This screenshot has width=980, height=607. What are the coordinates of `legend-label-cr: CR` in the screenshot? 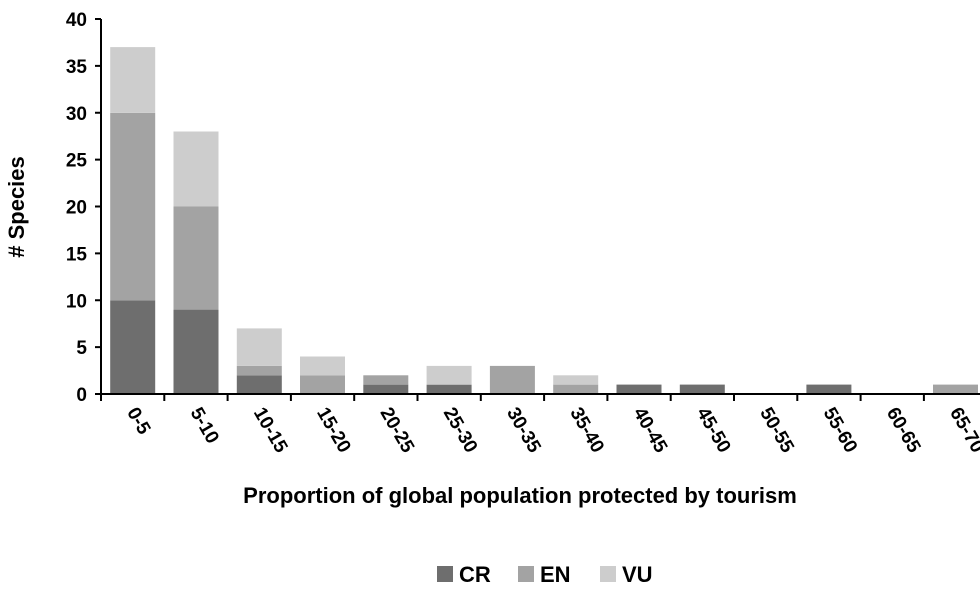 It's located at (475, 574).